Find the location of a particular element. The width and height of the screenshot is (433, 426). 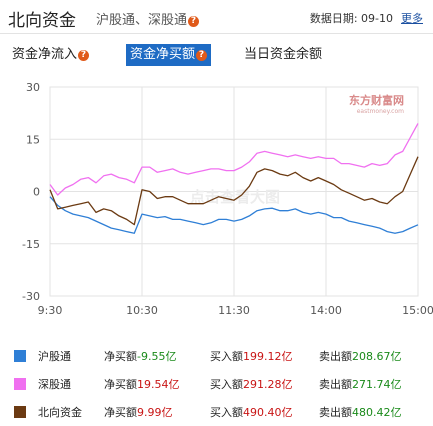

legend-row-sgt: 深股通 净买额19.54亿 买入额291.28亿 卖出额271.74亿 is located at coordinates (216, 386).